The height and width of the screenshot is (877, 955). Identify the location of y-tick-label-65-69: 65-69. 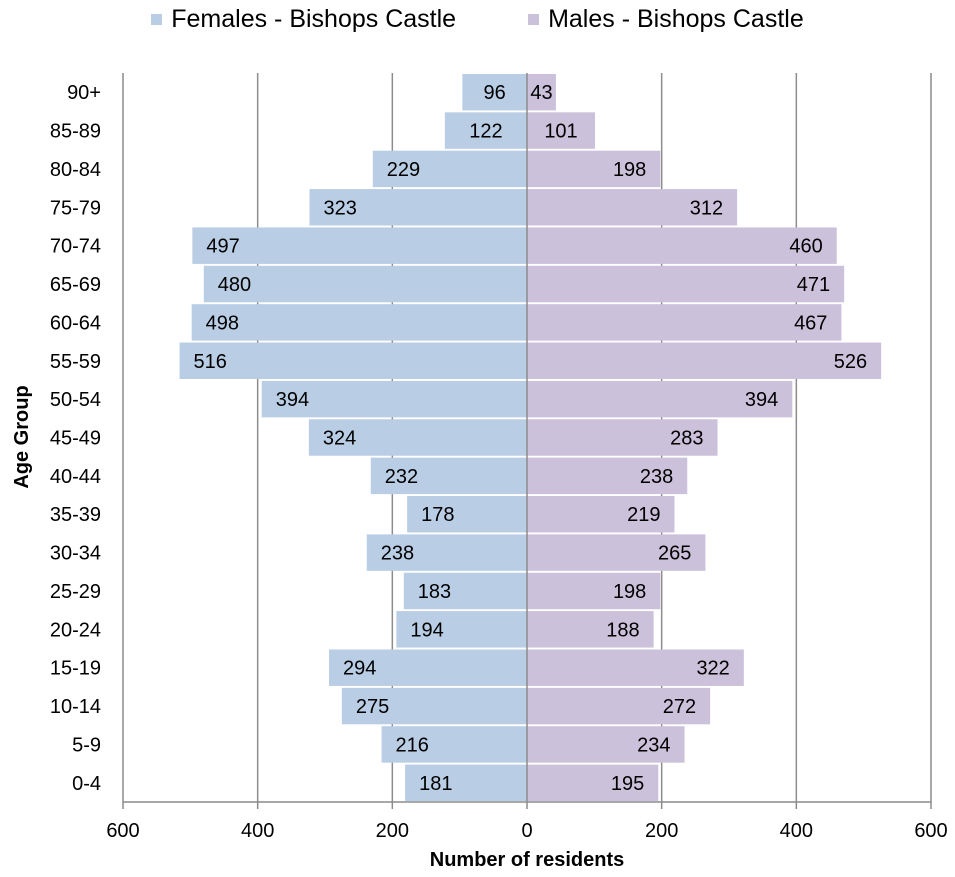
(75, 285).